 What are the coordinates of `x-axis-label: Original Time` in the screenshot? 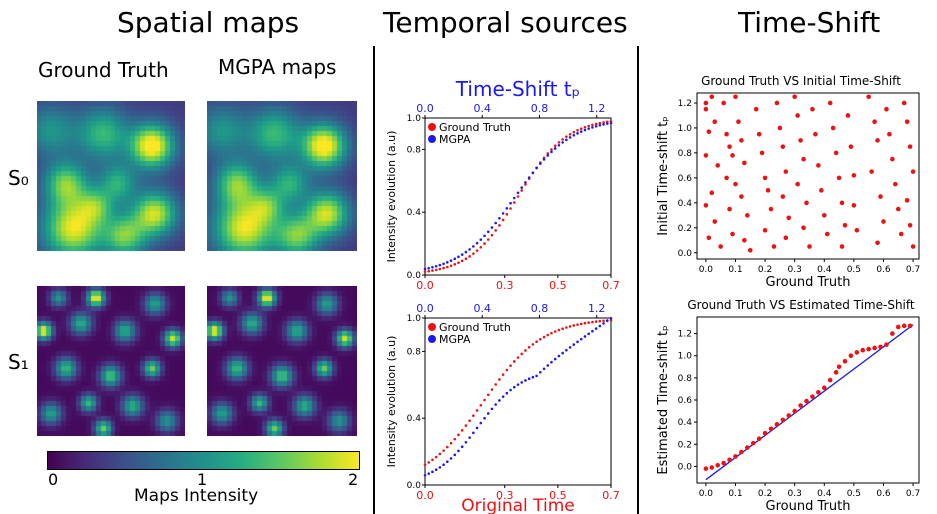 It's located at (518, 505).